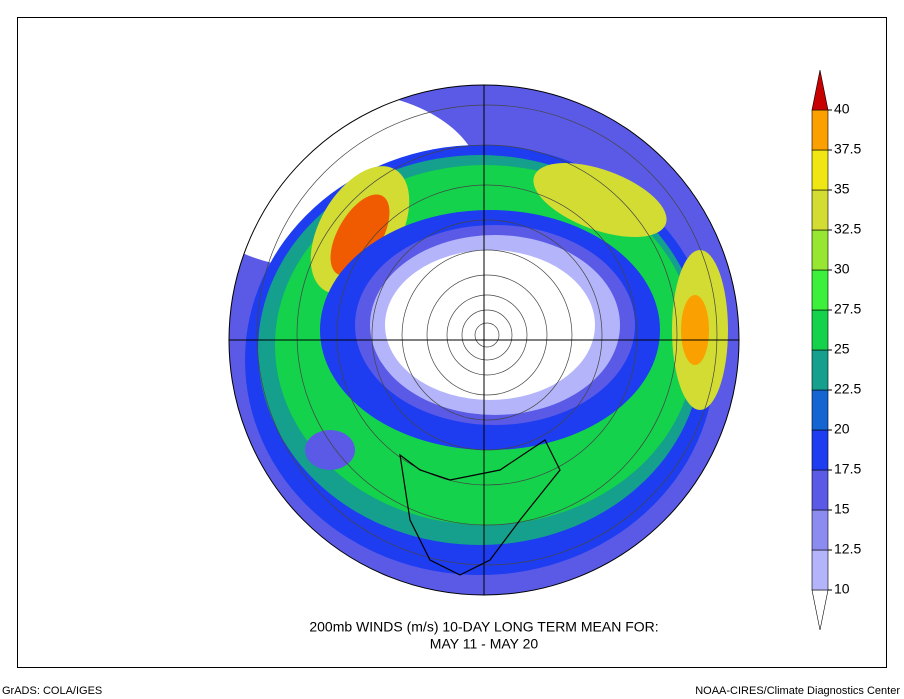 This screenshot has width=904, height=699. What do you see at coordinates (842, 589) in the screenshot?
I see `colorbar-label: 10` at bounding box center [842, 589].